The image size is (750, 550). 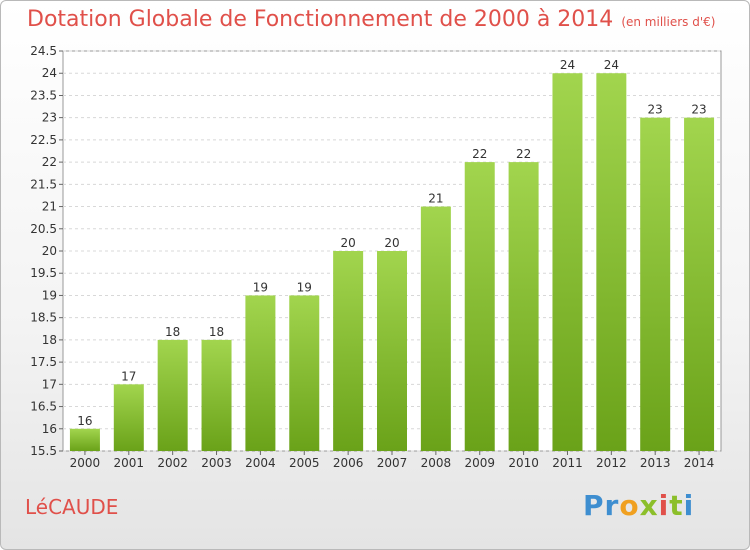 I want to click on proxiti-logo: Proxiti, so click(x=639, y=505).